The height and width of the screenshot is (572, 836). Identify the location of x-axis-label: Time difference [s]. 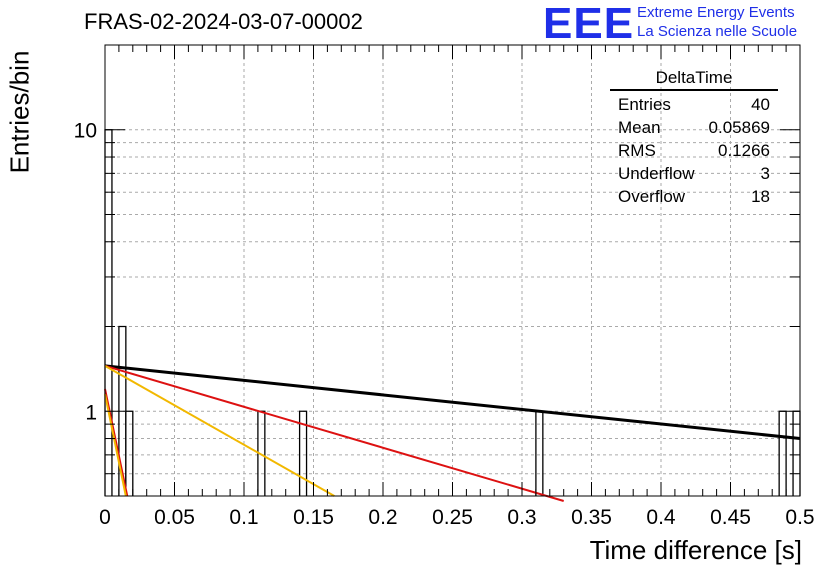
(695, 550).